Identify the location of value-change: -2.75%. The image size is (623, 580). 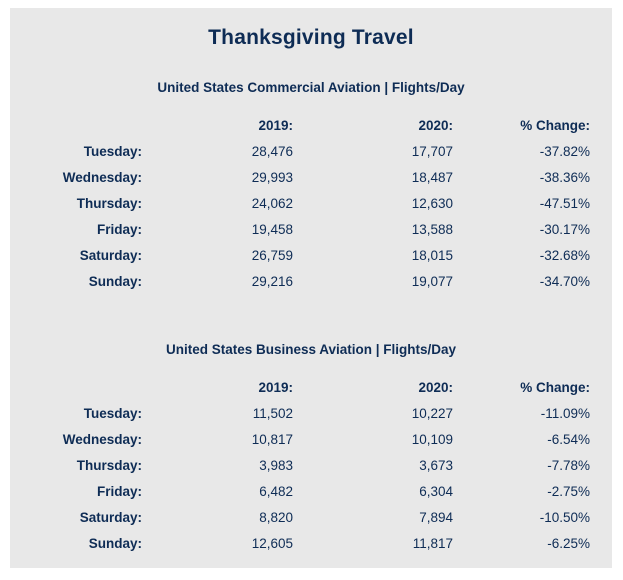
(568, 491).